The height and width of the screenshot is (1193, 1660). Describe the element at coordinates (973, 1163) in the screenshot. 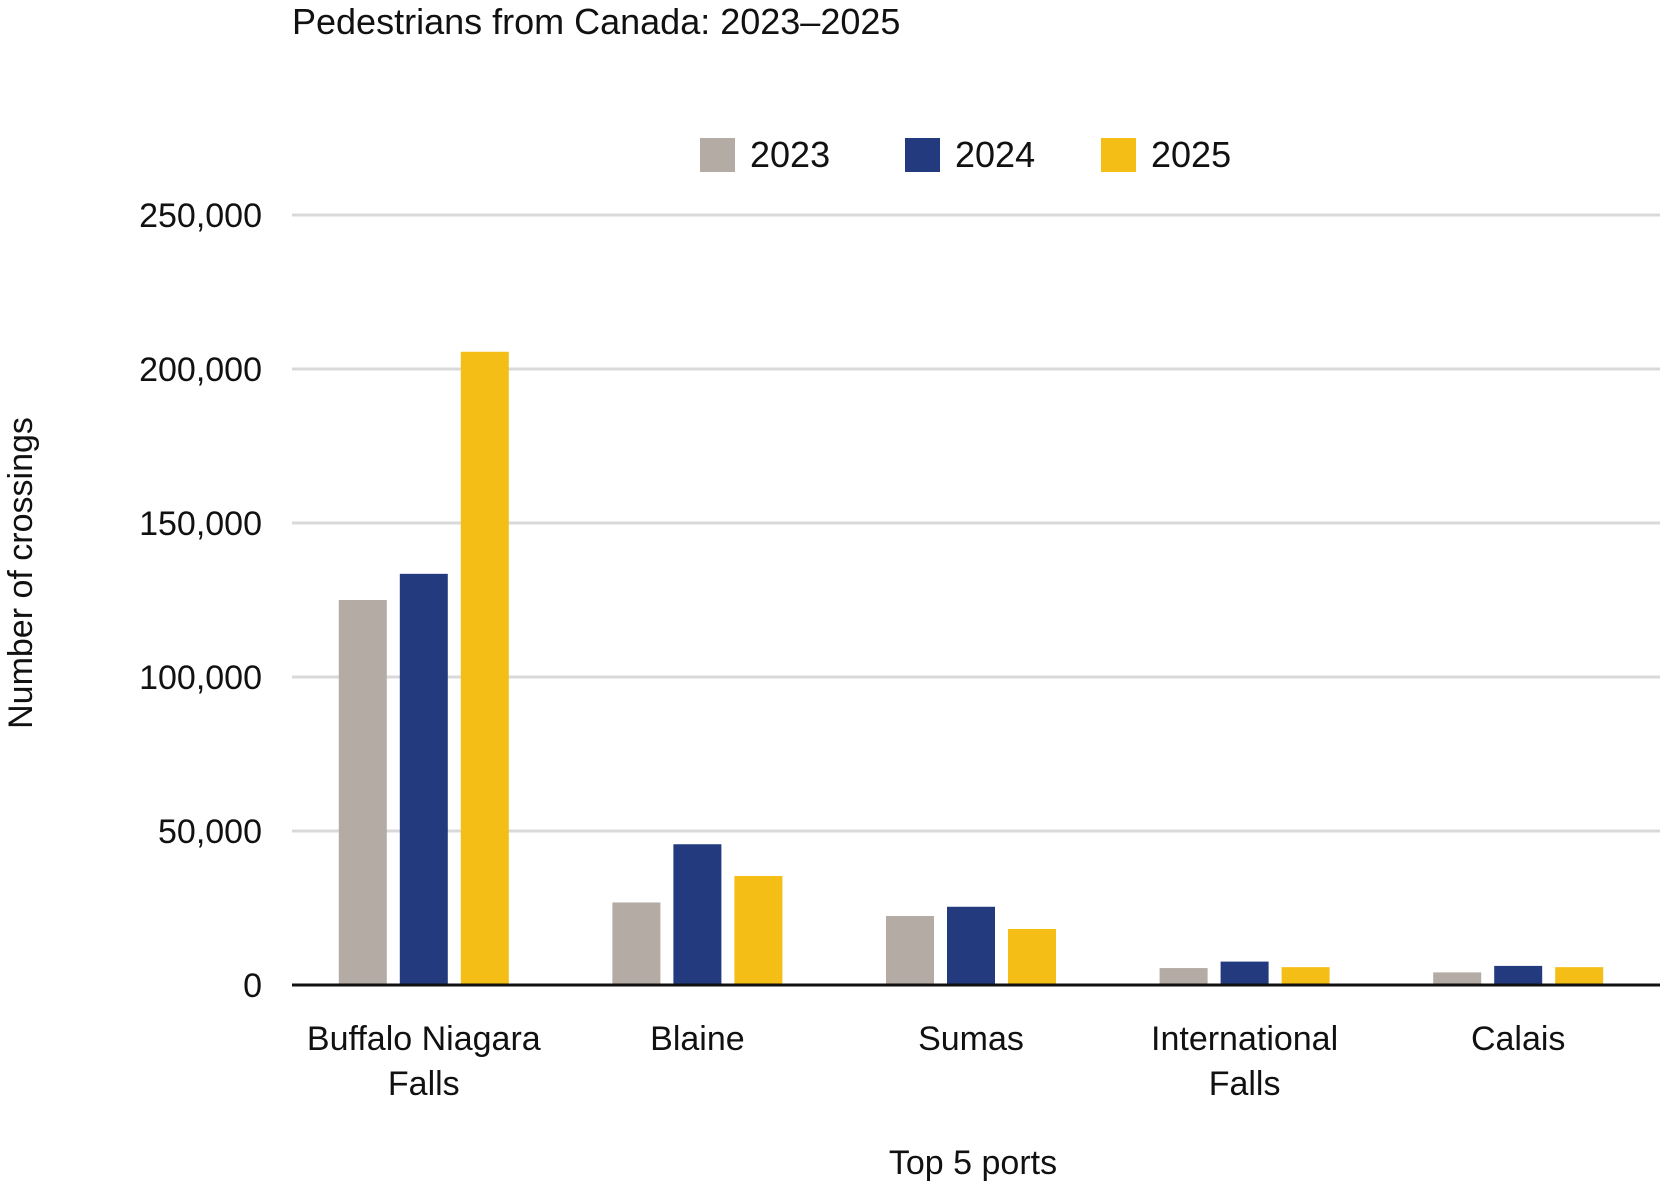

I see `x-axis-label: Top 5 ports` at that location.